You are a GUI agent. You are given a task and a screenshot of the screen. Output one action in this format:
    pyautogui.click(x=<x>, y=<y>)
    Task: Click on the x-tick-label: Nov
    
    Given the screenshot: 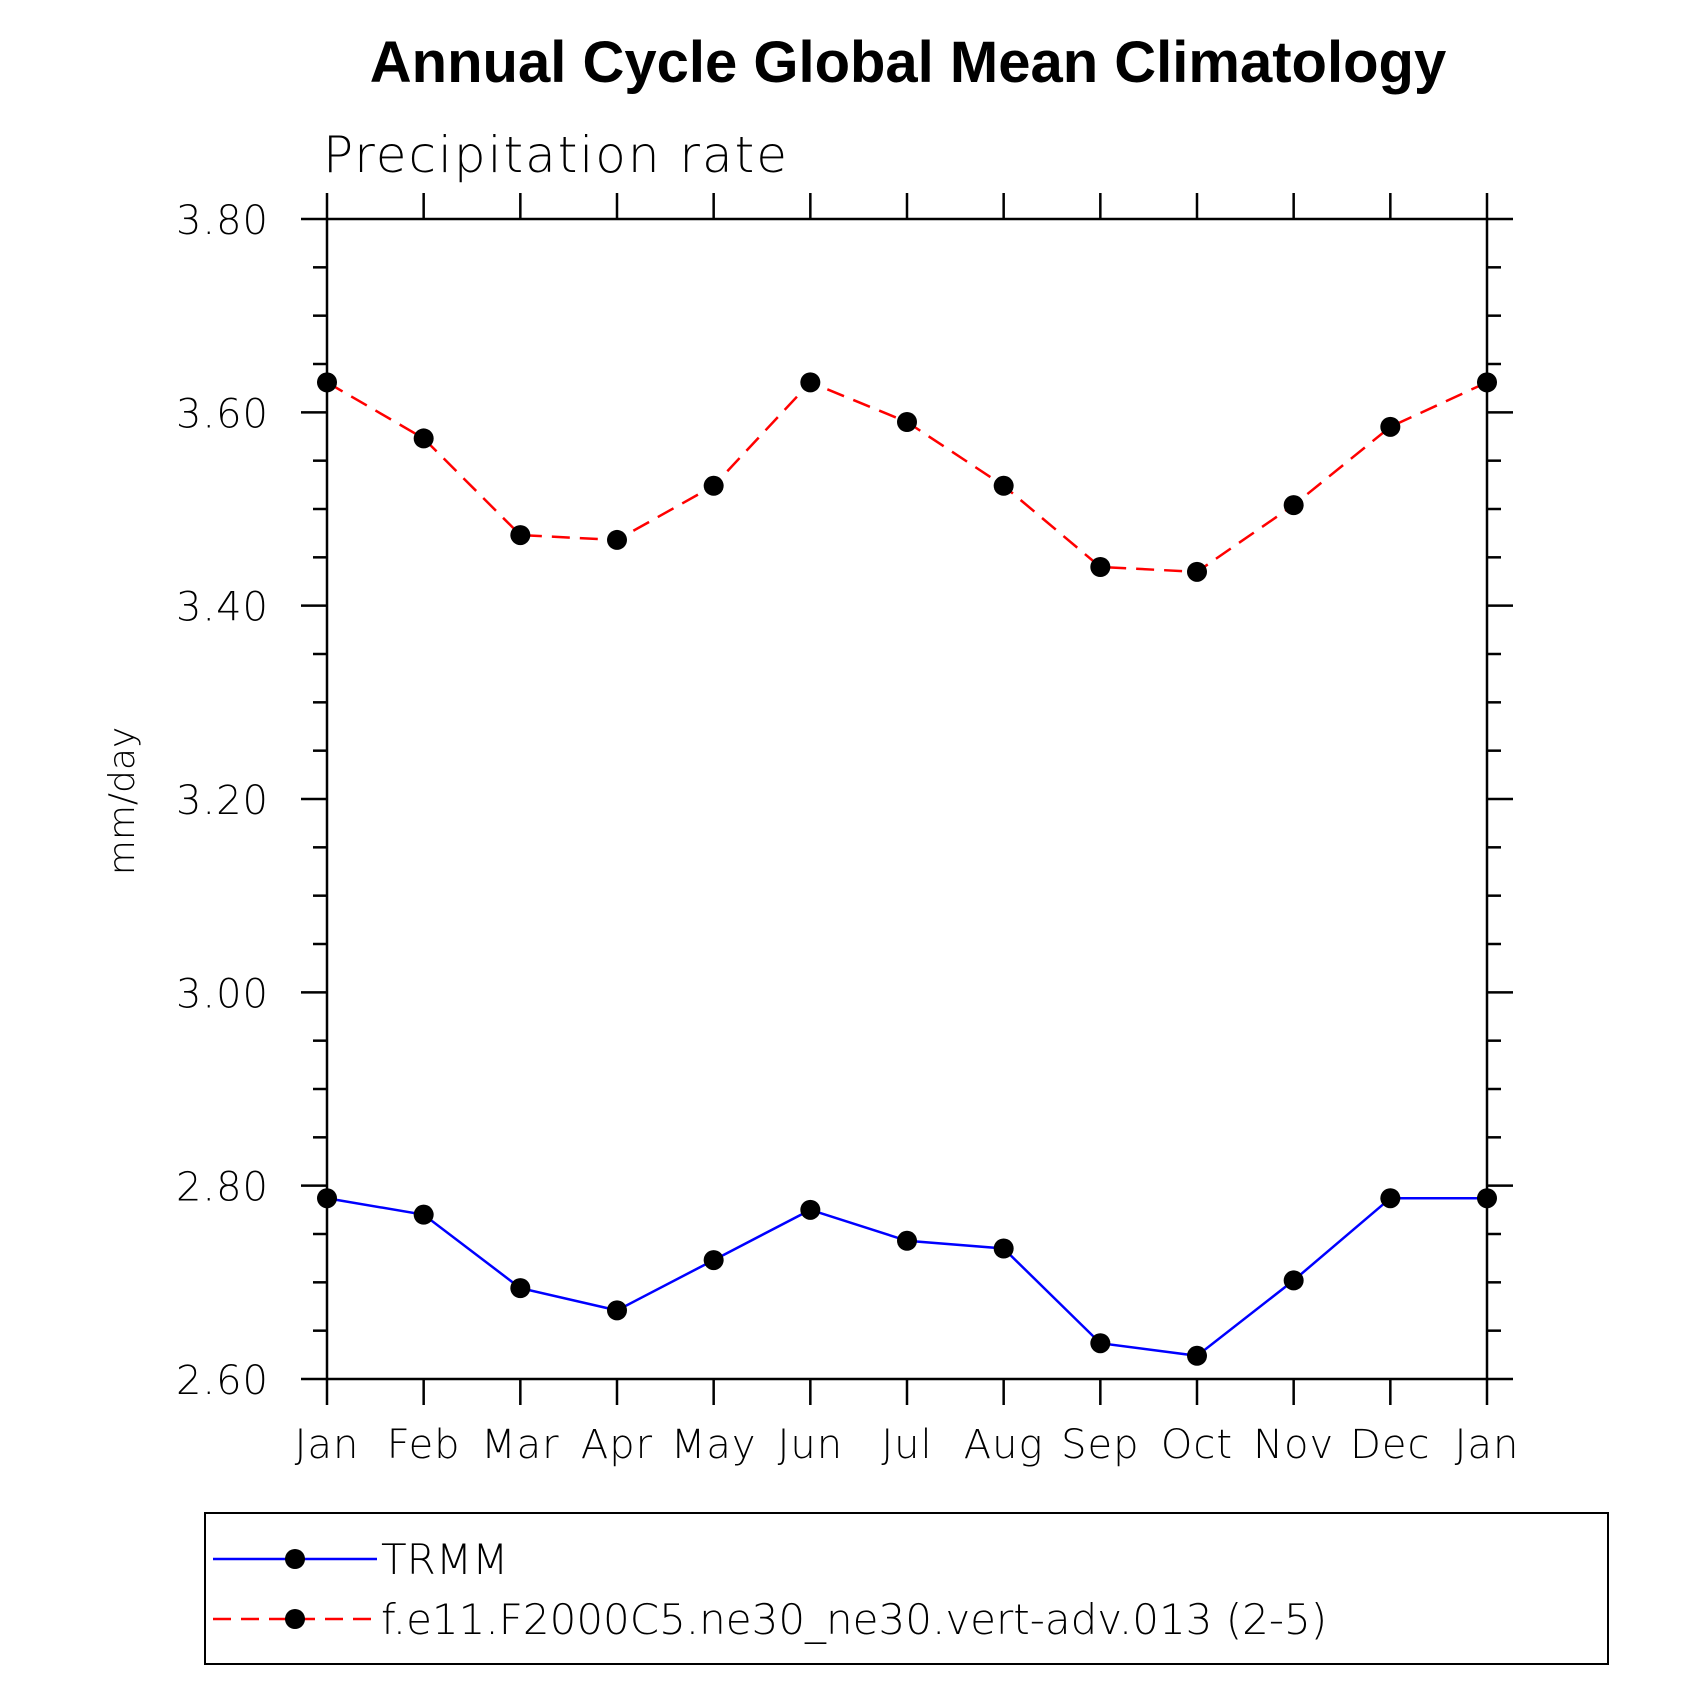 What is the action you would take?
    pyautogui.click(x=1293, y=1445)
    